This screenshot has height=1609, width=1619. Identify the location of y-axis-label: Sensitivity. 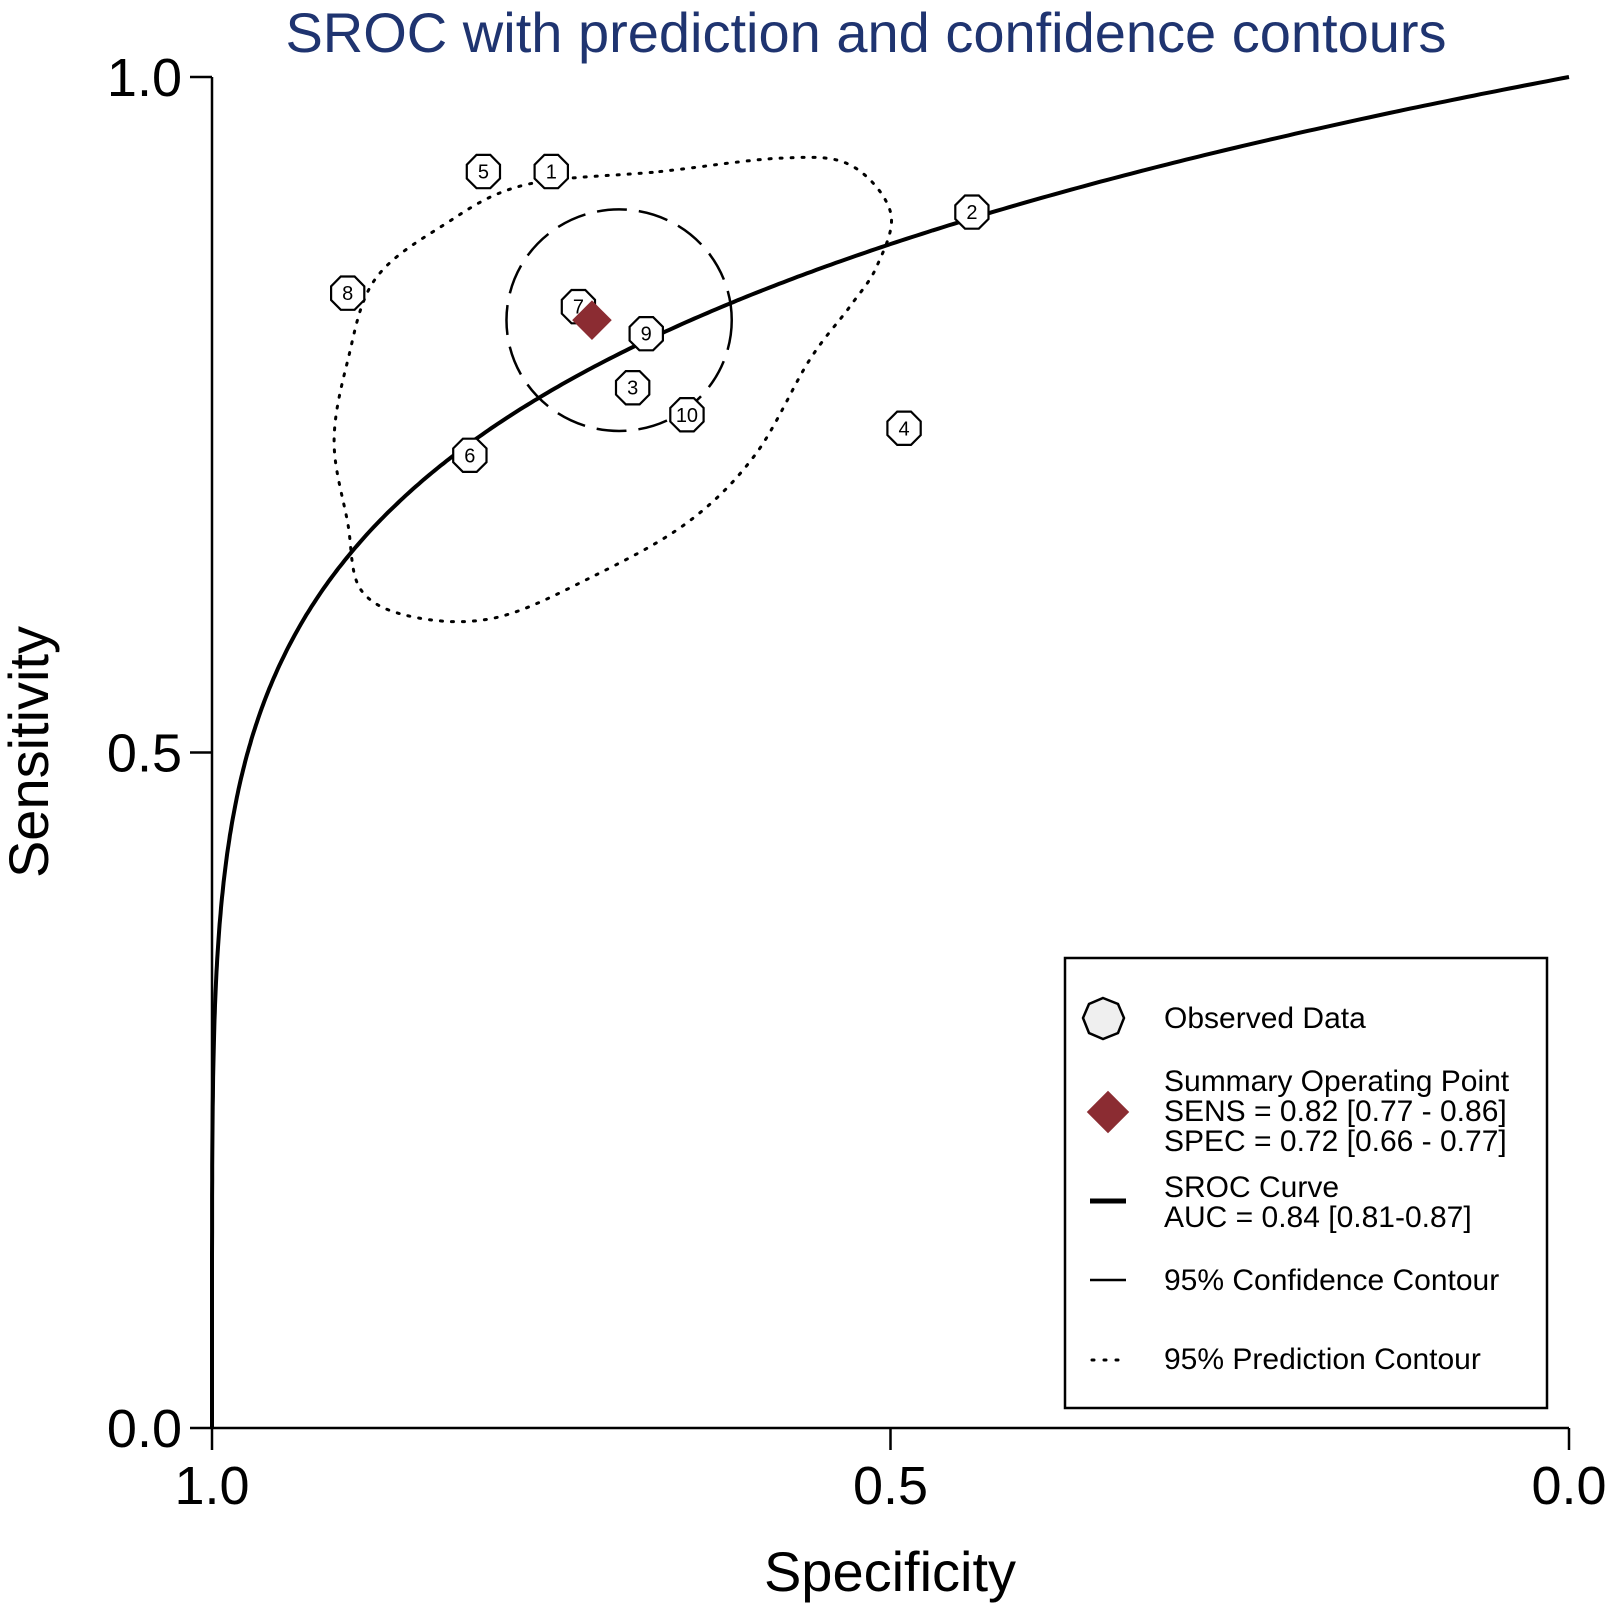
(30, 752).